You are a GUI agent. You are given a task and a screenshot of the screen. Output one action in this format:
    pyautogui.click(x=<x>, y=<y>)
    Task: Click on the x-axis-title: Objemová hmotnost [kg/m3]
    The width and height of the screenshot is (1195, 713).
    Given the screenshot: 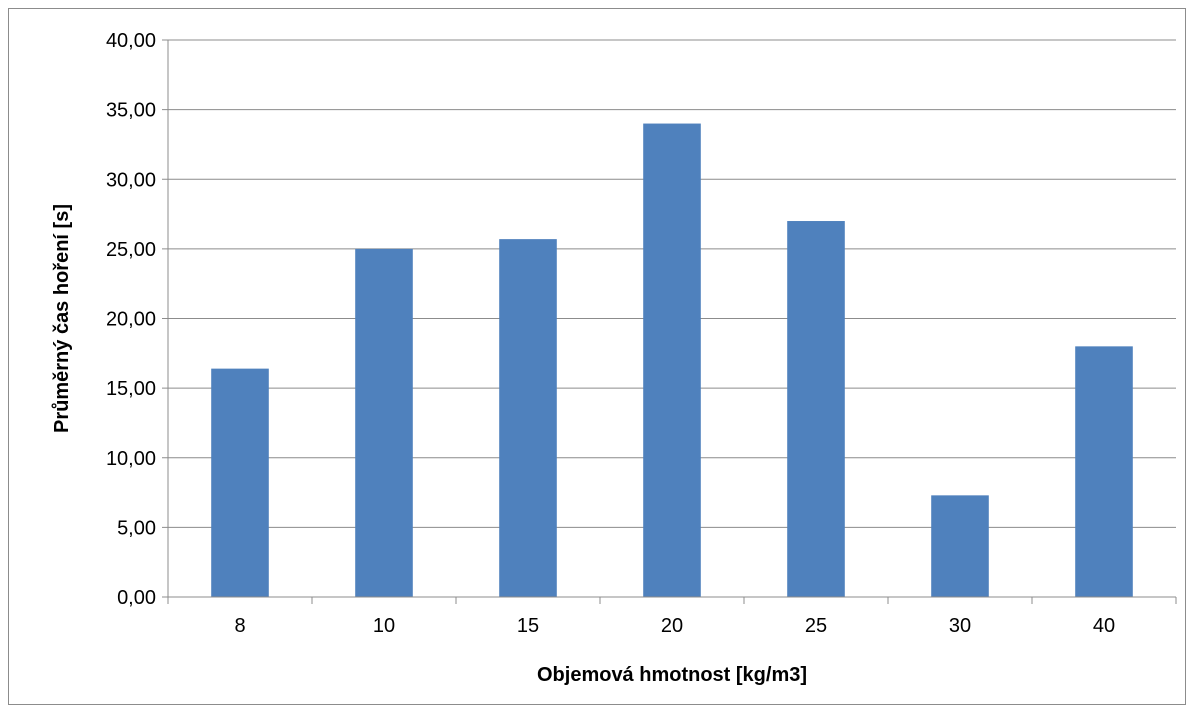 What is the action you would take?
    pyautogui.click(x=672, y=675)
    